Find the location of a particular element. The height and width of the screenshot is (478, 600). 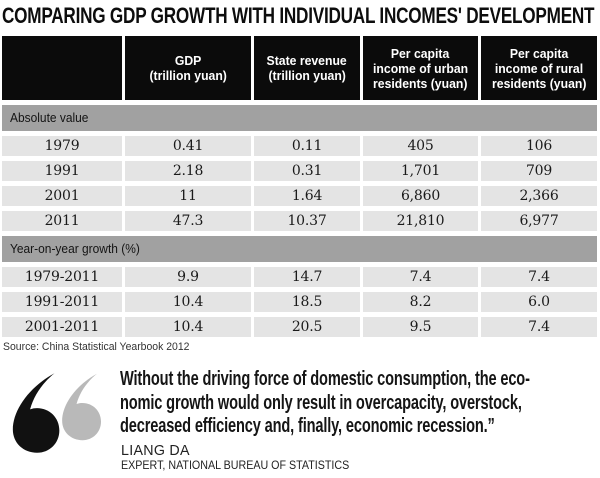

row-label: 1991-2011 is located at coordinates (62, 302).